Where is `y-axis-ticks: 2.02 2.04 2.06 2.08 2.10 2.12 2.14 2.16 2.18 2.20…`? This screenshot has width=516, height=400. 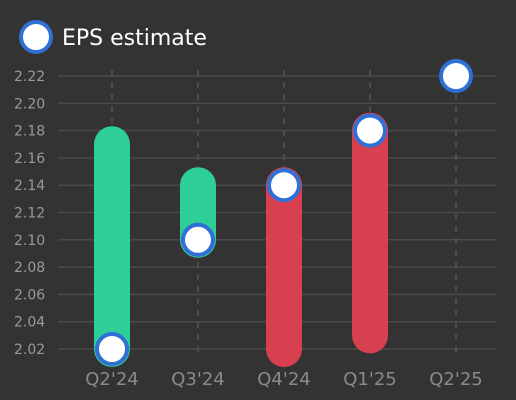 y-axis-ticks: 2.02 2.04 2.06 2.08 2.10 2.12 2.14 2.16 2.18 2.20… is located at coordinates (29, 213).